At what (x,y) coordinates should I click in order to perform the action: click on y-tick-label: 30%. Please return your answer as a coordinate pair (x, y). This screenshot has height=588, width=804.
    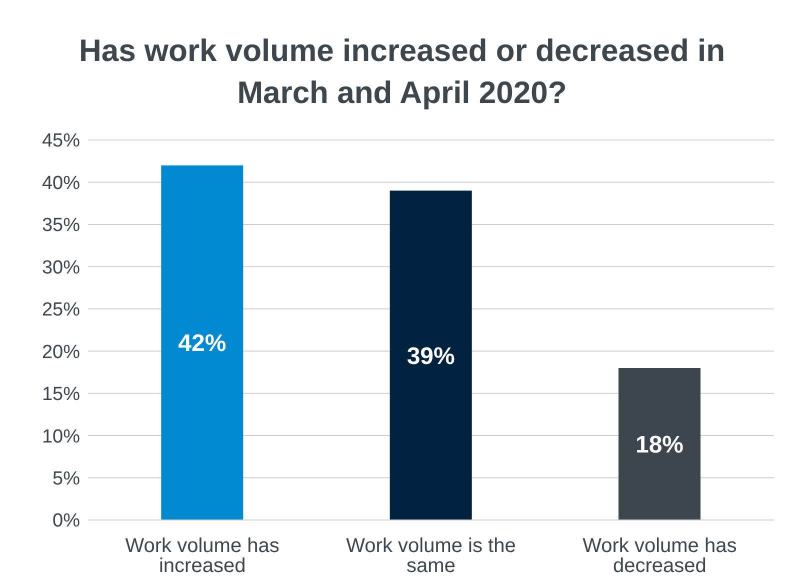
    Looking at the image, I should click on (61, 267).